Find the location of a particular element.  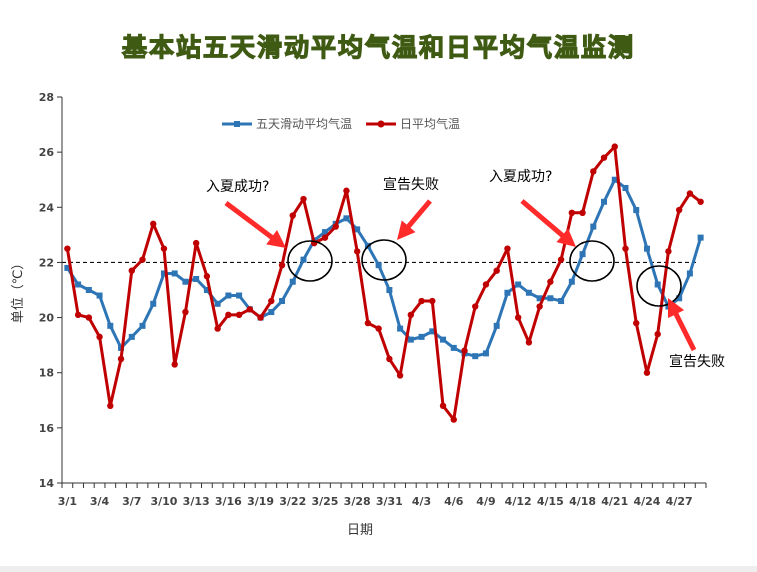

y-tick-label: 18 is located at coordinates (46, 373).